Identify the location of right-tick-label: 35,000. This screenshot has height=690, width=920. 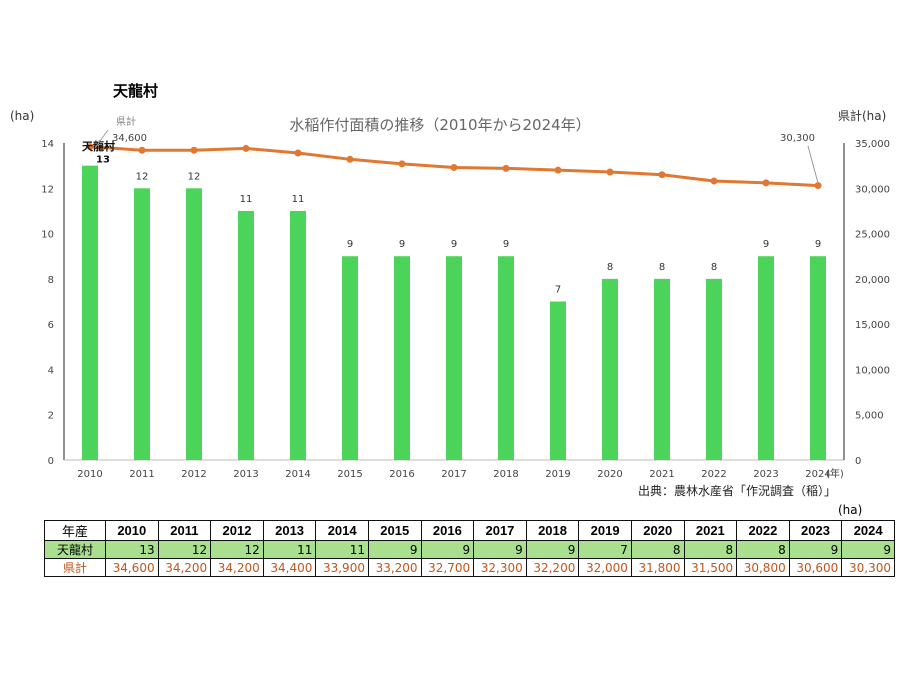
(872, 144).